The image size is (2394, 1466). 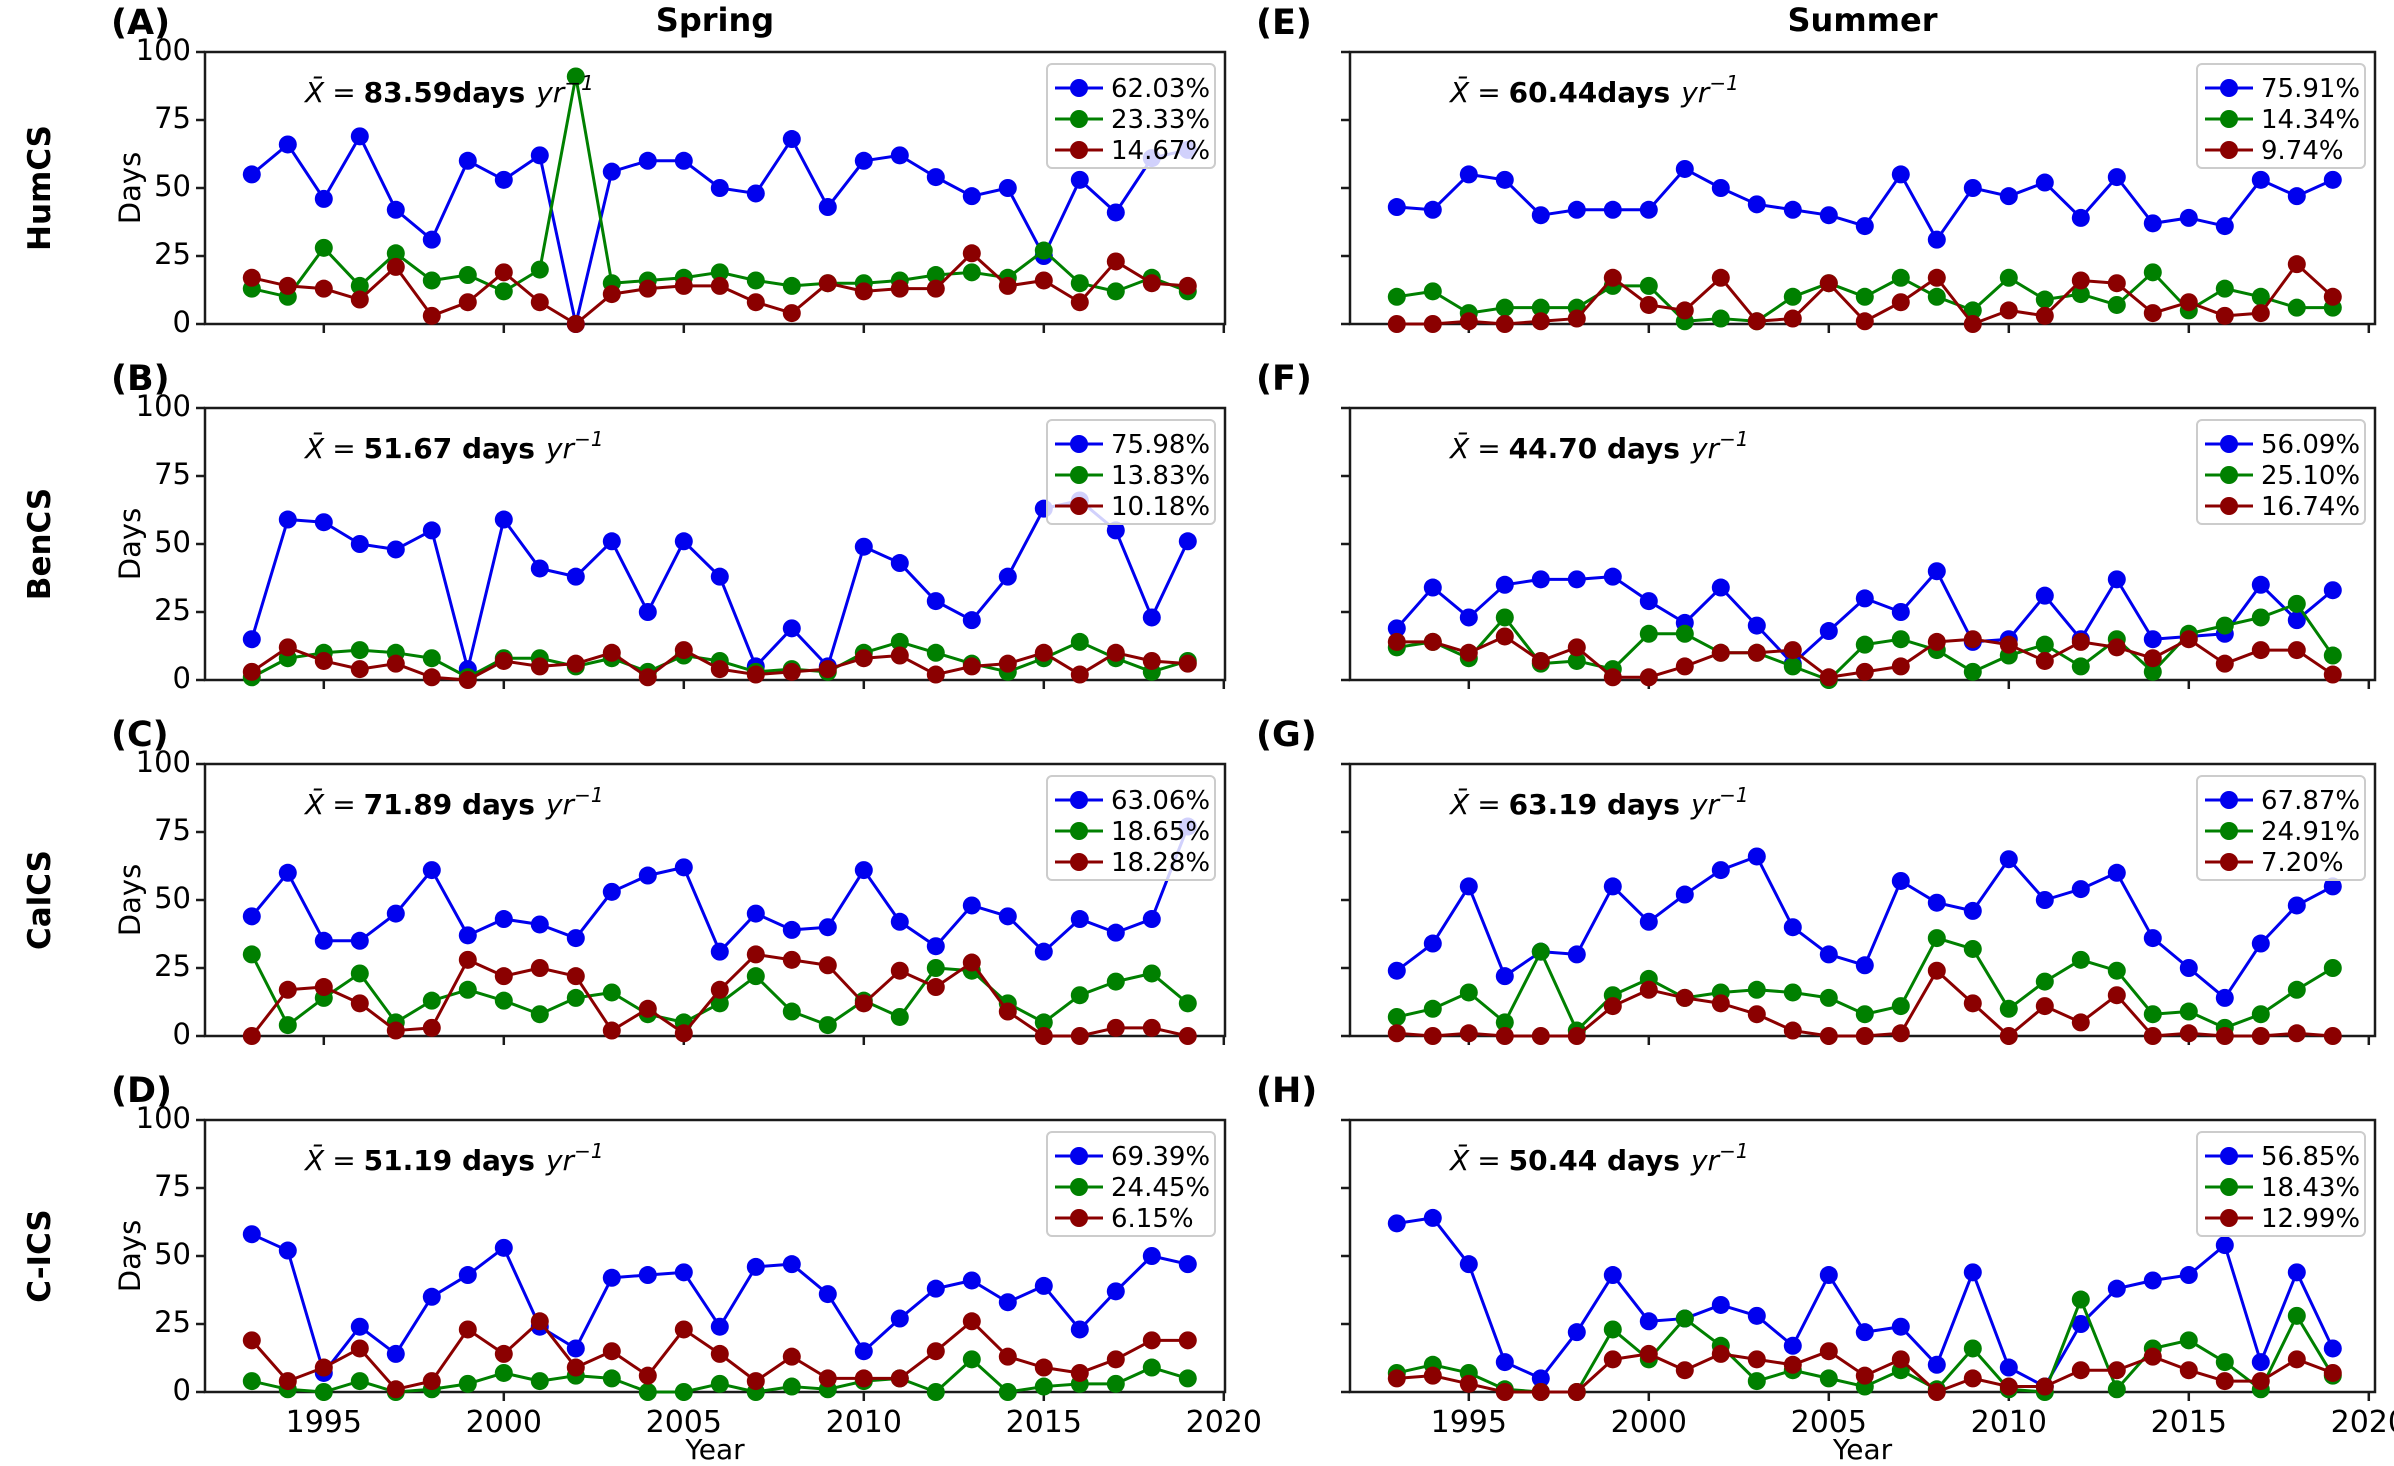 I want to click on legend-label: 75.91%, so click(x=2310, y=89).